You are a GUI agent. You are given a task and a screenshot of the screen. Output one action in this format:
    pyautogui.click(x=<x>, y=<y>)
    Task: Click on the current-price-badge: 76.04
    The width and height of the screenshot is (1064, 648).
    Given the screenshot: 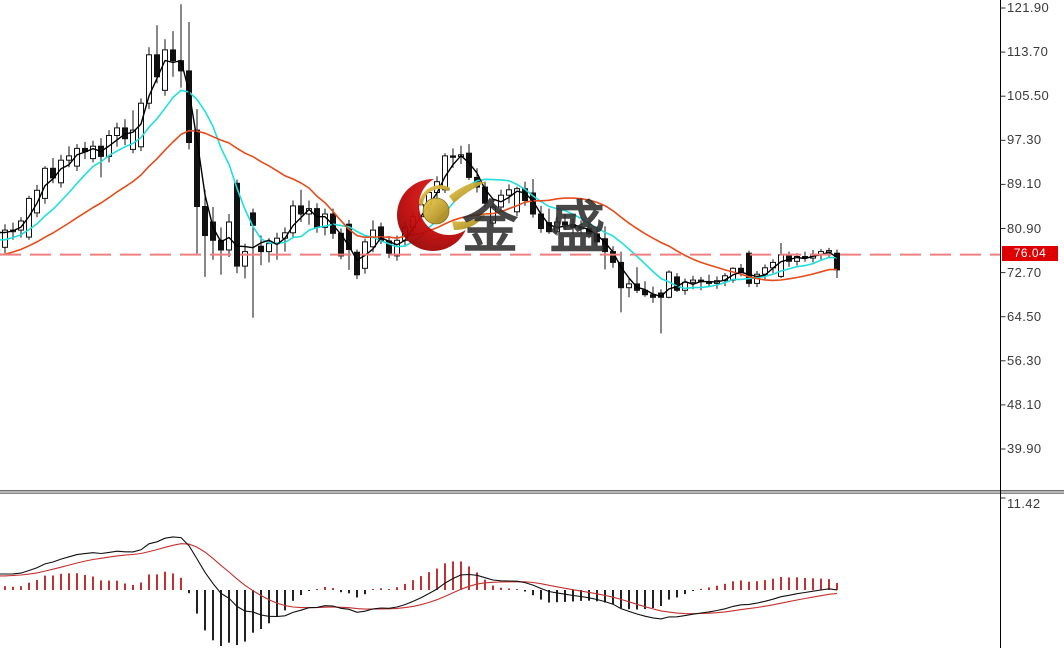 What is the action you would take?
    pyautogui.click(x=1030, y=253)
    